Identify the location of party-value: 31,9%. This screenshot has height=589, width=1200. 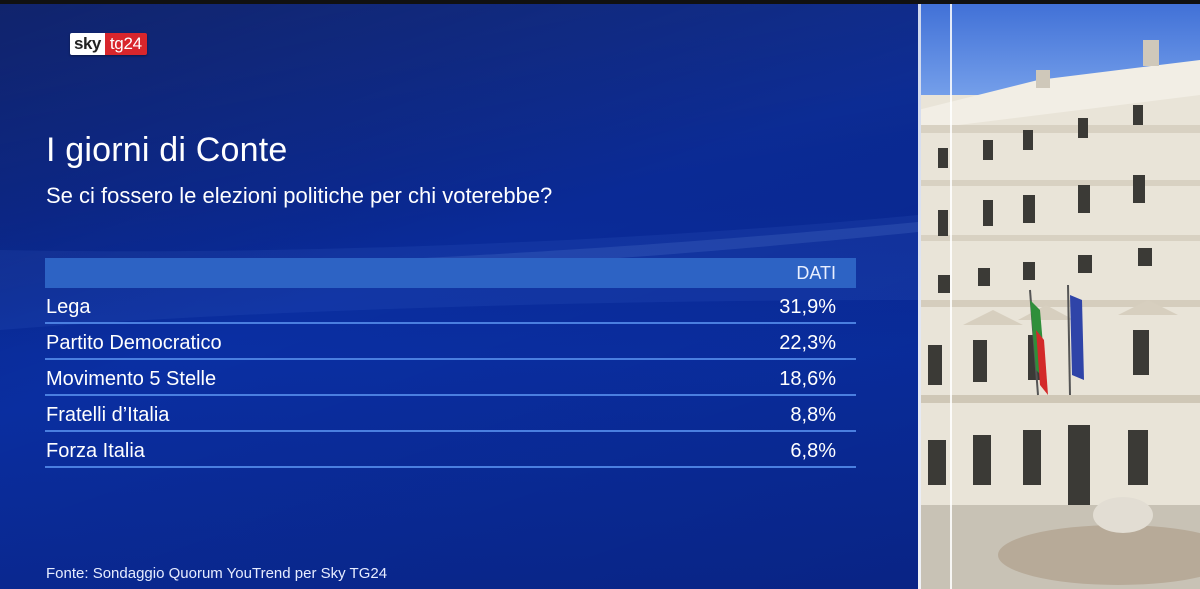
(807, 307).